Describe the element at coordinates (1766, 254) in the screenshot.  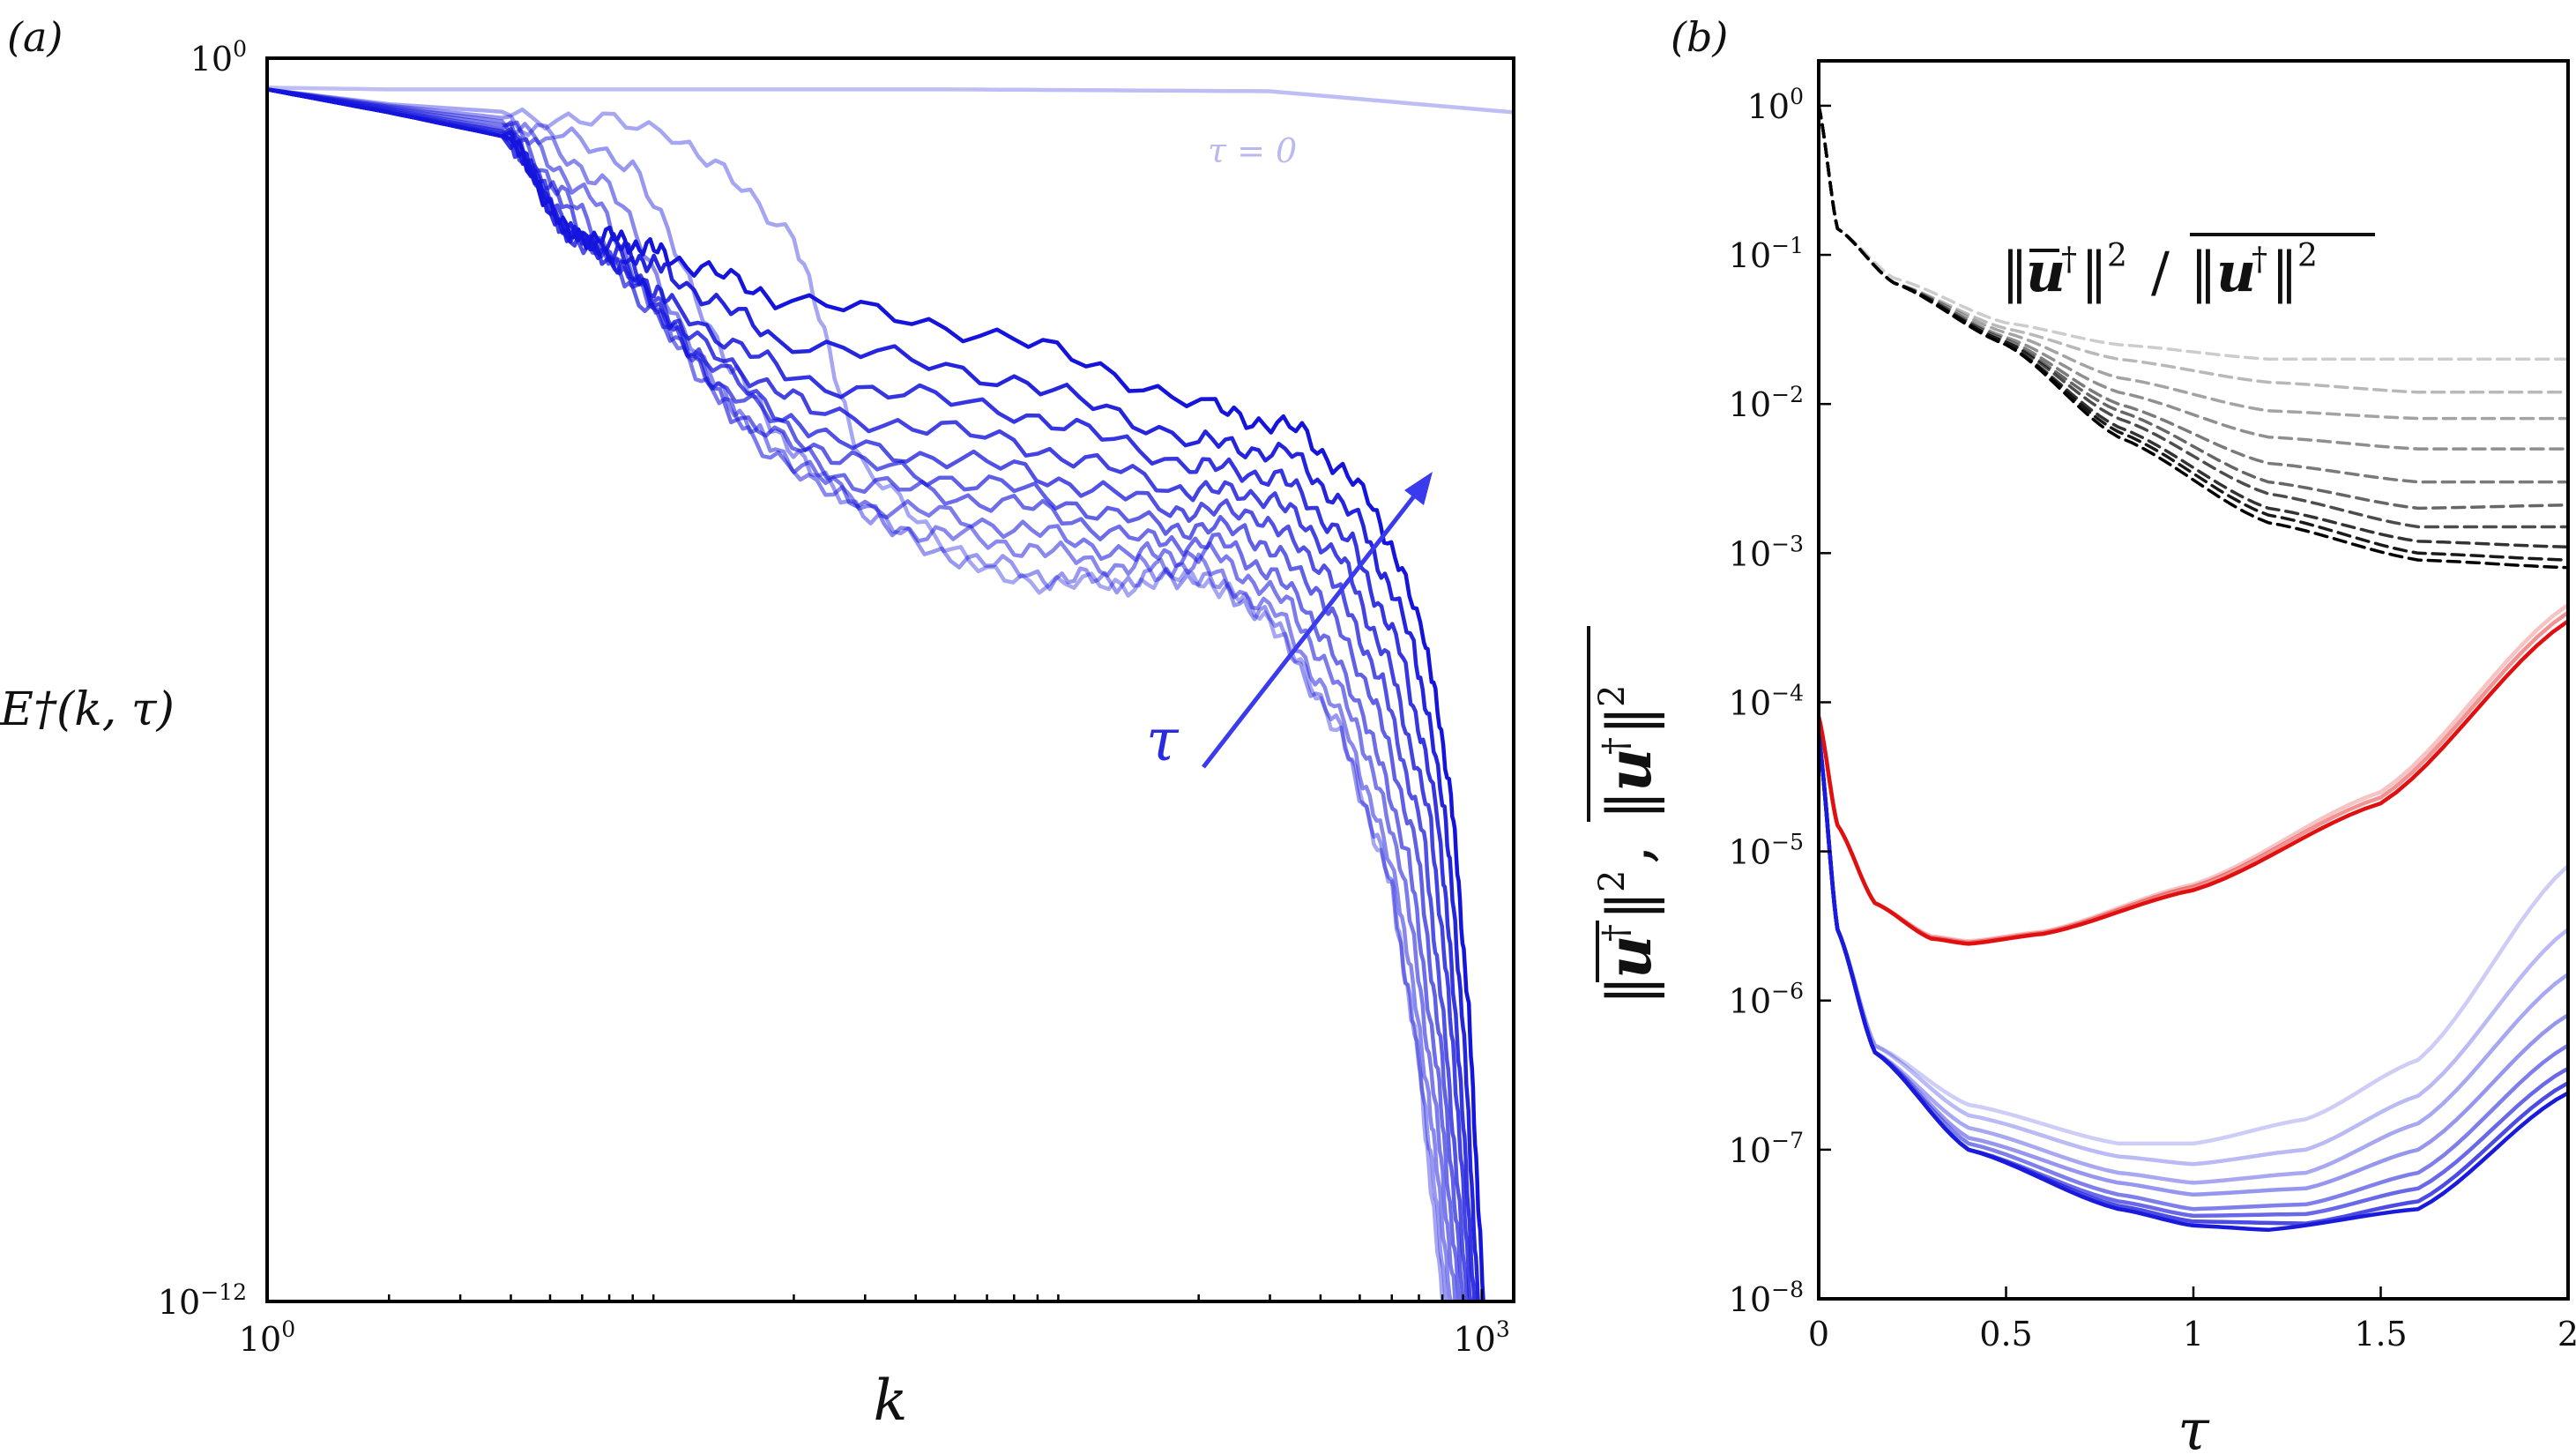
I see `panel-b-ytick-label: 10⁻¹` at that location.